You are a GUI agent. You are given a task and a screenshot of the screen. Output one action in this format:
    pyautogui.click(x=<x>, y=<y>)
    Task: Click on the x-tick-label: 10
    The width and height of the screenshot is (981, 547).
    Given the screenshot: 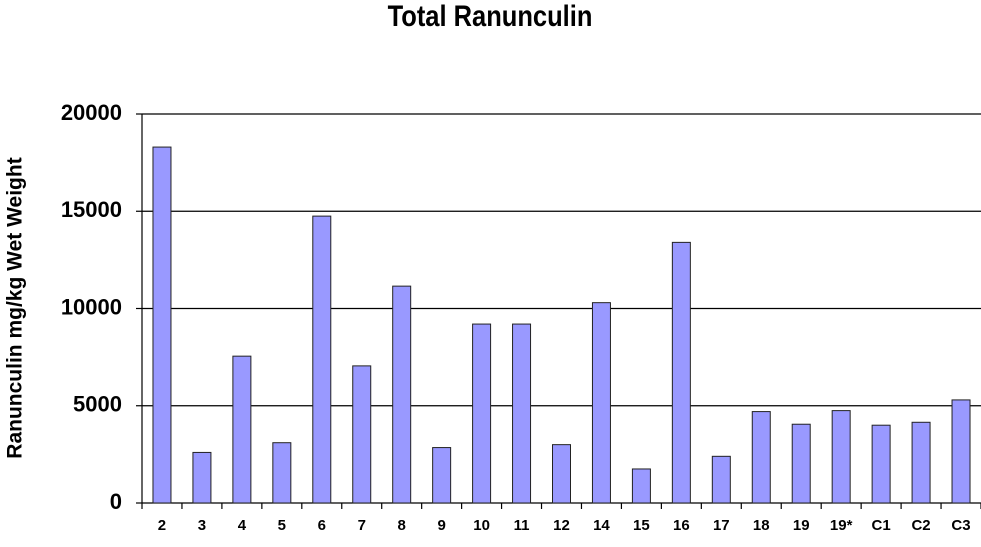 What is the action you would take?
    pyautogui.click(x=481, y=525)
    